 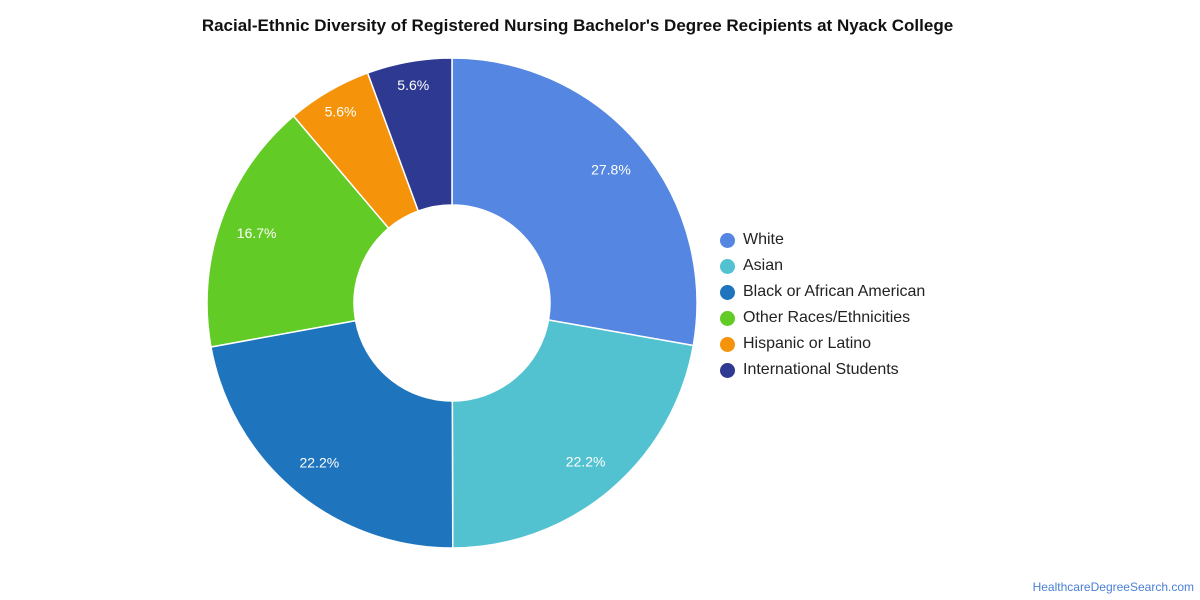 What do you see at coordinates (827, 317) in the screenshot?
I see `legend-label: Other Races/Ethnicities` at bounding box center [827, 317].